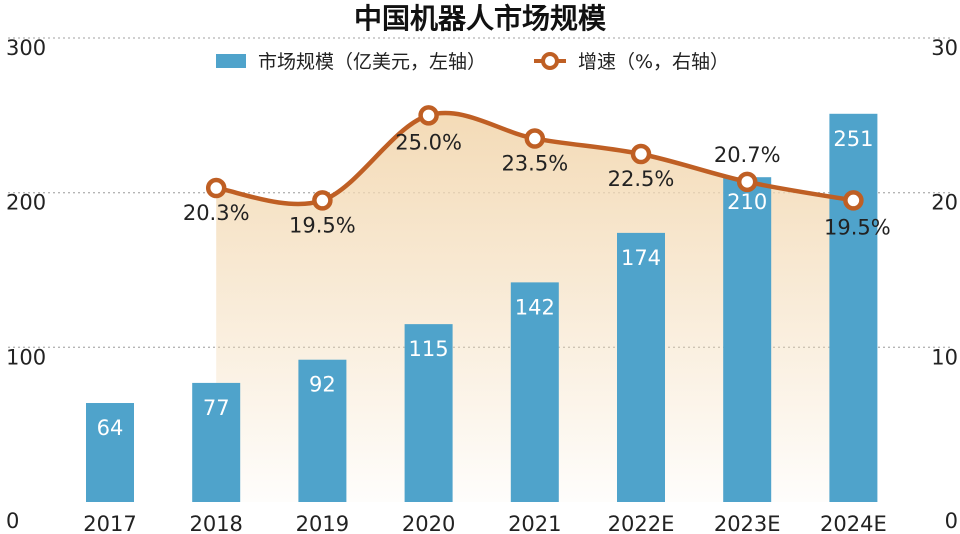 Image resolution: width=960 pixels, height=534 pixels. Describe the element at coordinates (12, 521) in the screenshot. I see `left-axis-tick-label: 0` at that location.